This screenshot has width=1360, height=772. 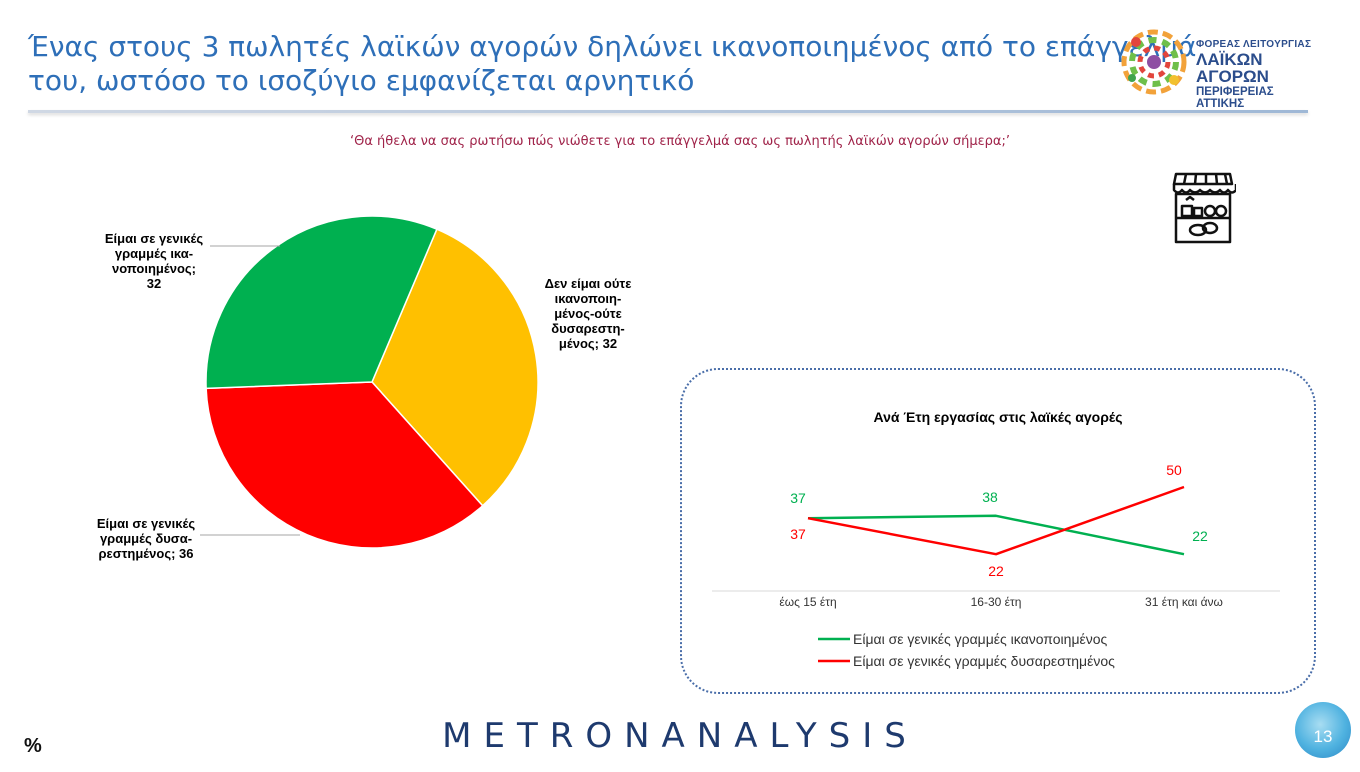 What do you see at coordinates (154, 283) in the screenshot?
I see `pie-slice-label-line: 32` at bounding box center [154, 283].